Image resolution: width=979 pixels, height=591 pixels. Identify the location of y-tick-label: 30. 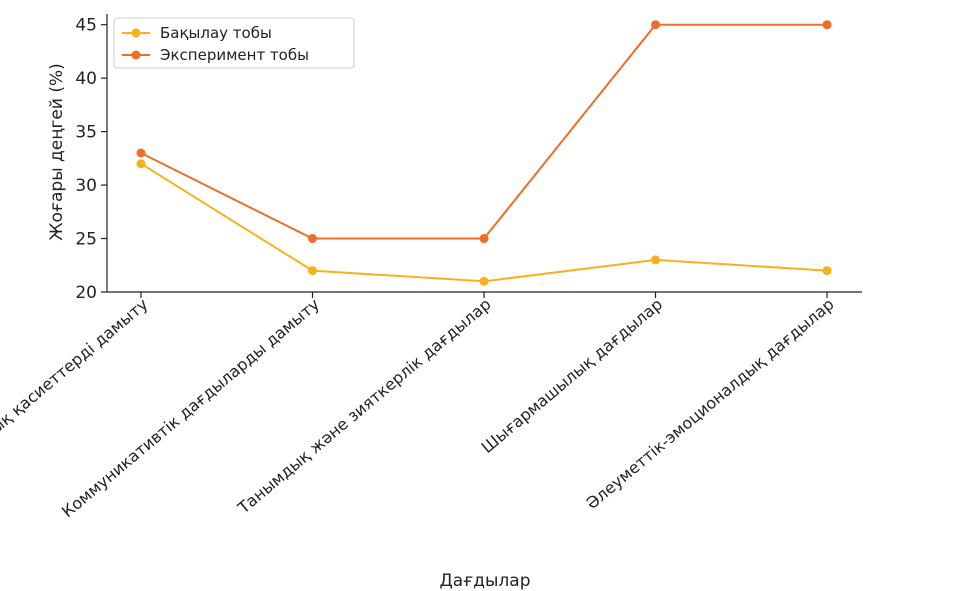
(86, 186).